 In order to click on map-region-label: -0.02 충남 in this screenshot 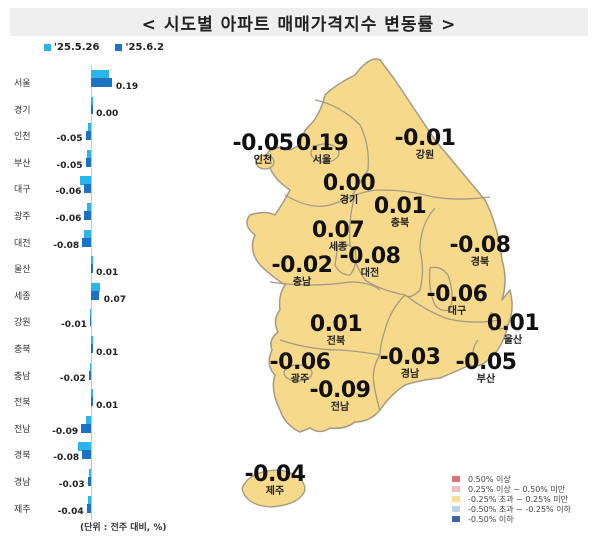, I will do `click(302, 272)`.